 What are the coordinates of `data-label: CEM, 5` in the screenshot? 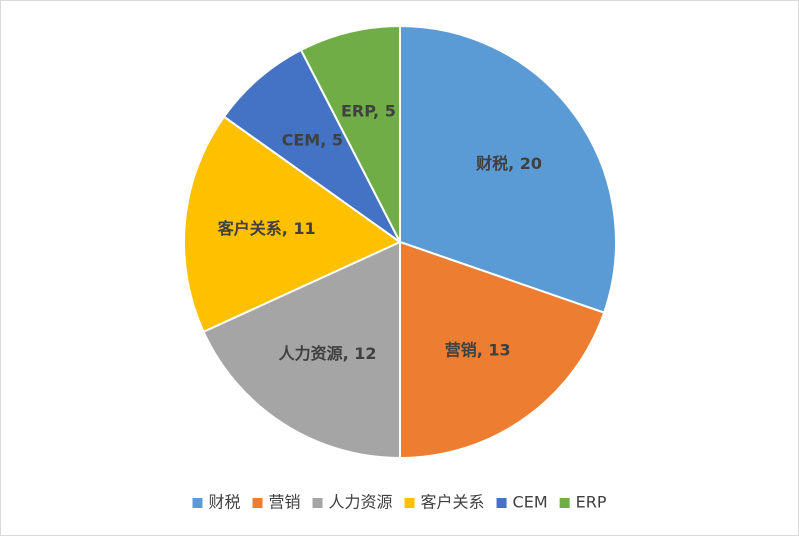 It's located at (312, 139).